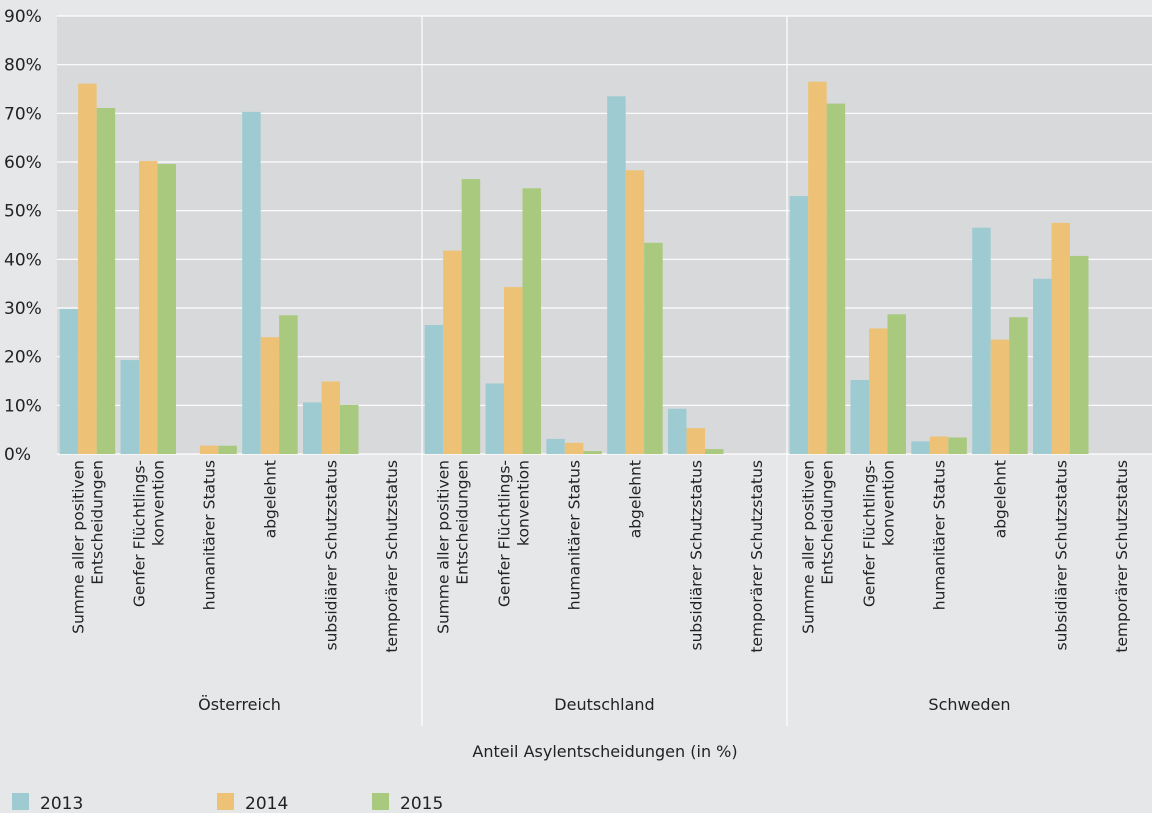 The image size is (1152, 813). Describe the element at coordinates (23, 212) in the screenshot. I see `y-tick-label: 50%` at that location.